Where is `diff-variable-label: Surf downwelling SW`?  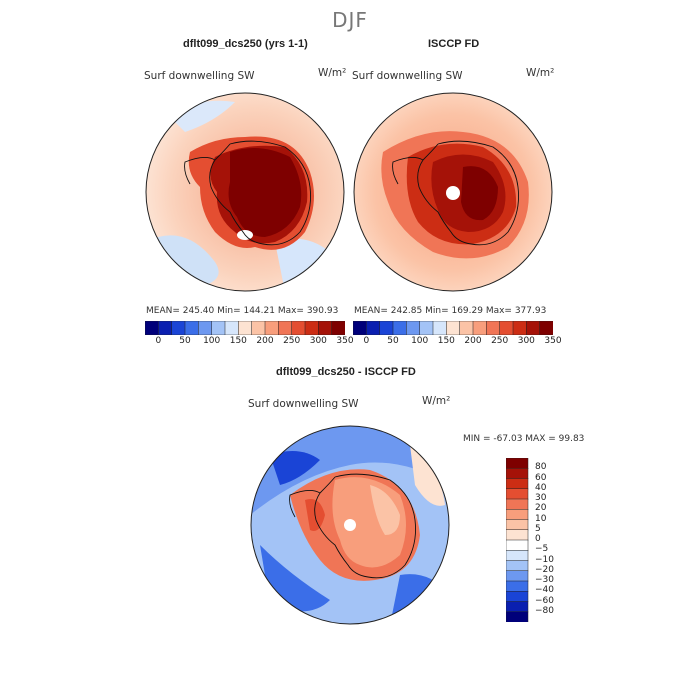
diff-variable-label: Surf downwelling SW is located at coordinates (303, 404).